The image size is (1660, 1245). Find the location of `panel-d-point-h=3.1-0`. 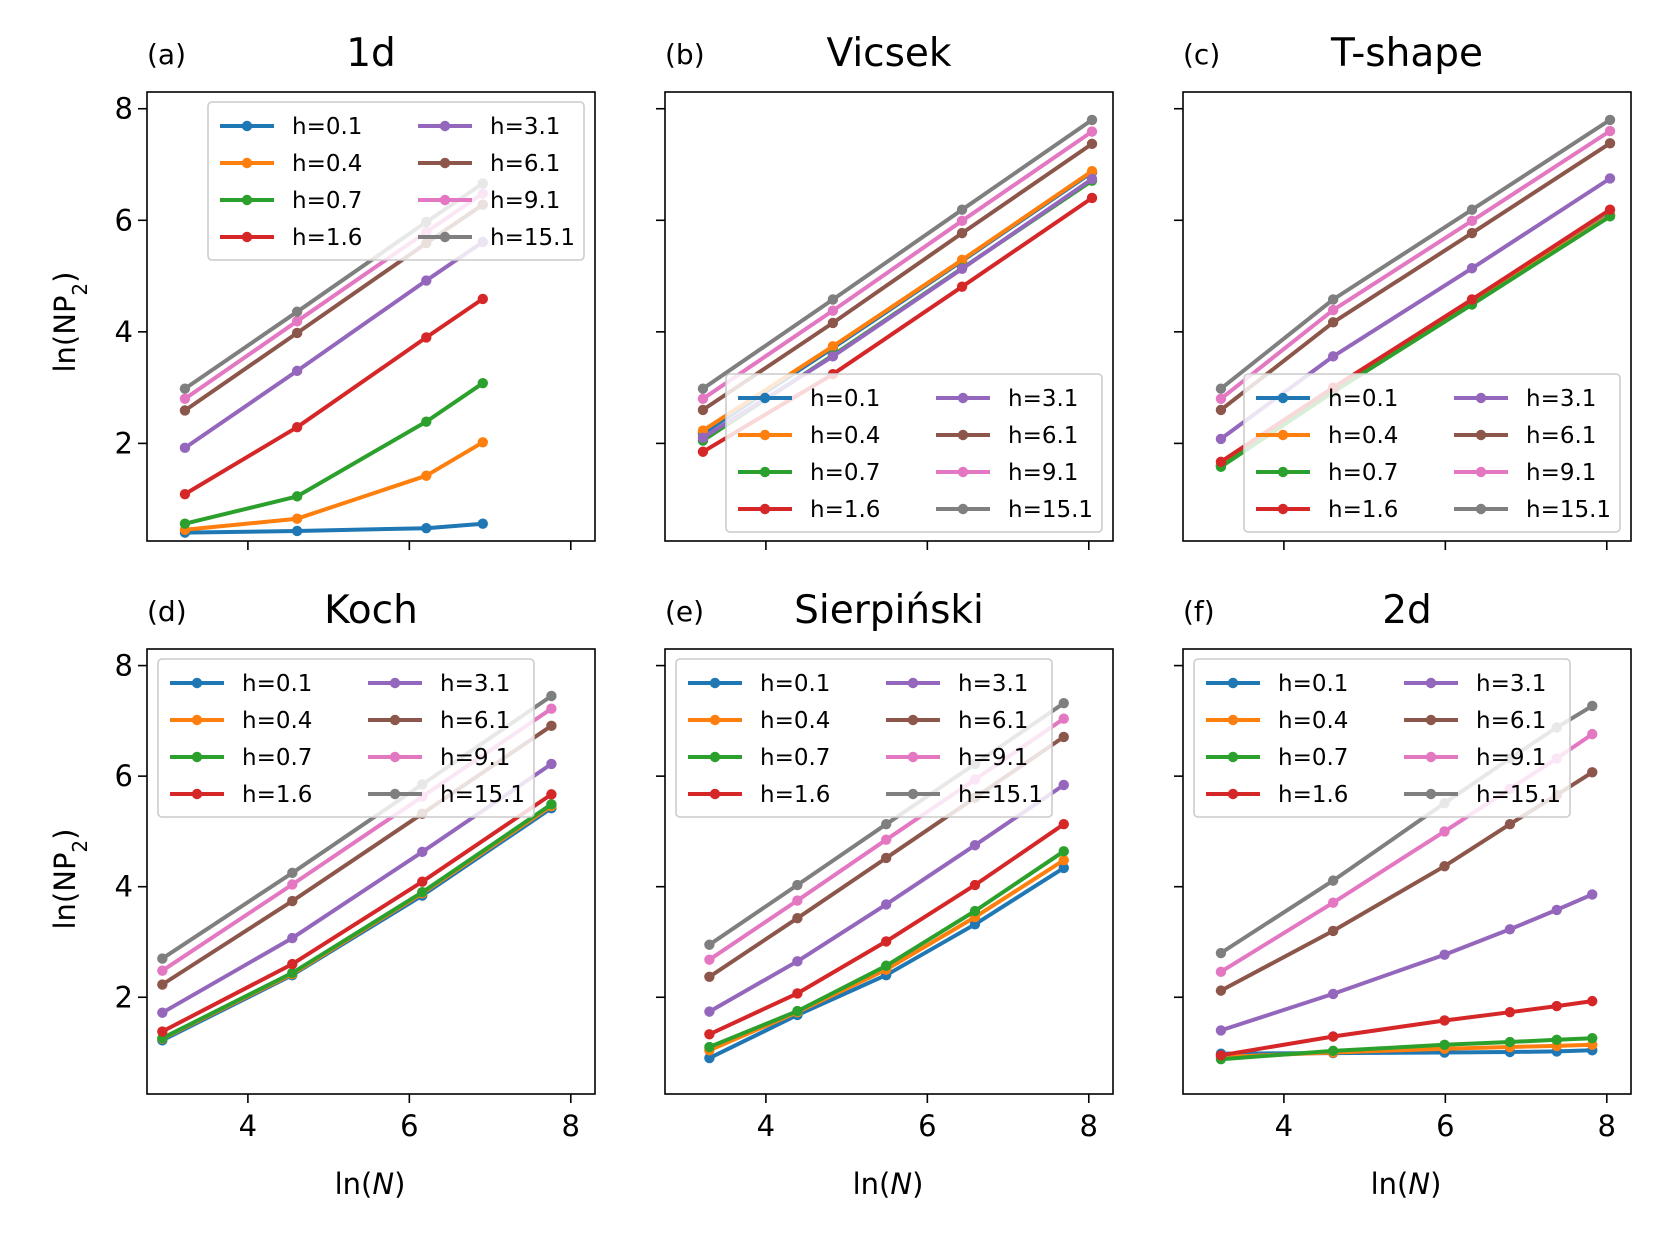

panel-d-point-h=3.1-0 is located at coordinates (162, 1012).